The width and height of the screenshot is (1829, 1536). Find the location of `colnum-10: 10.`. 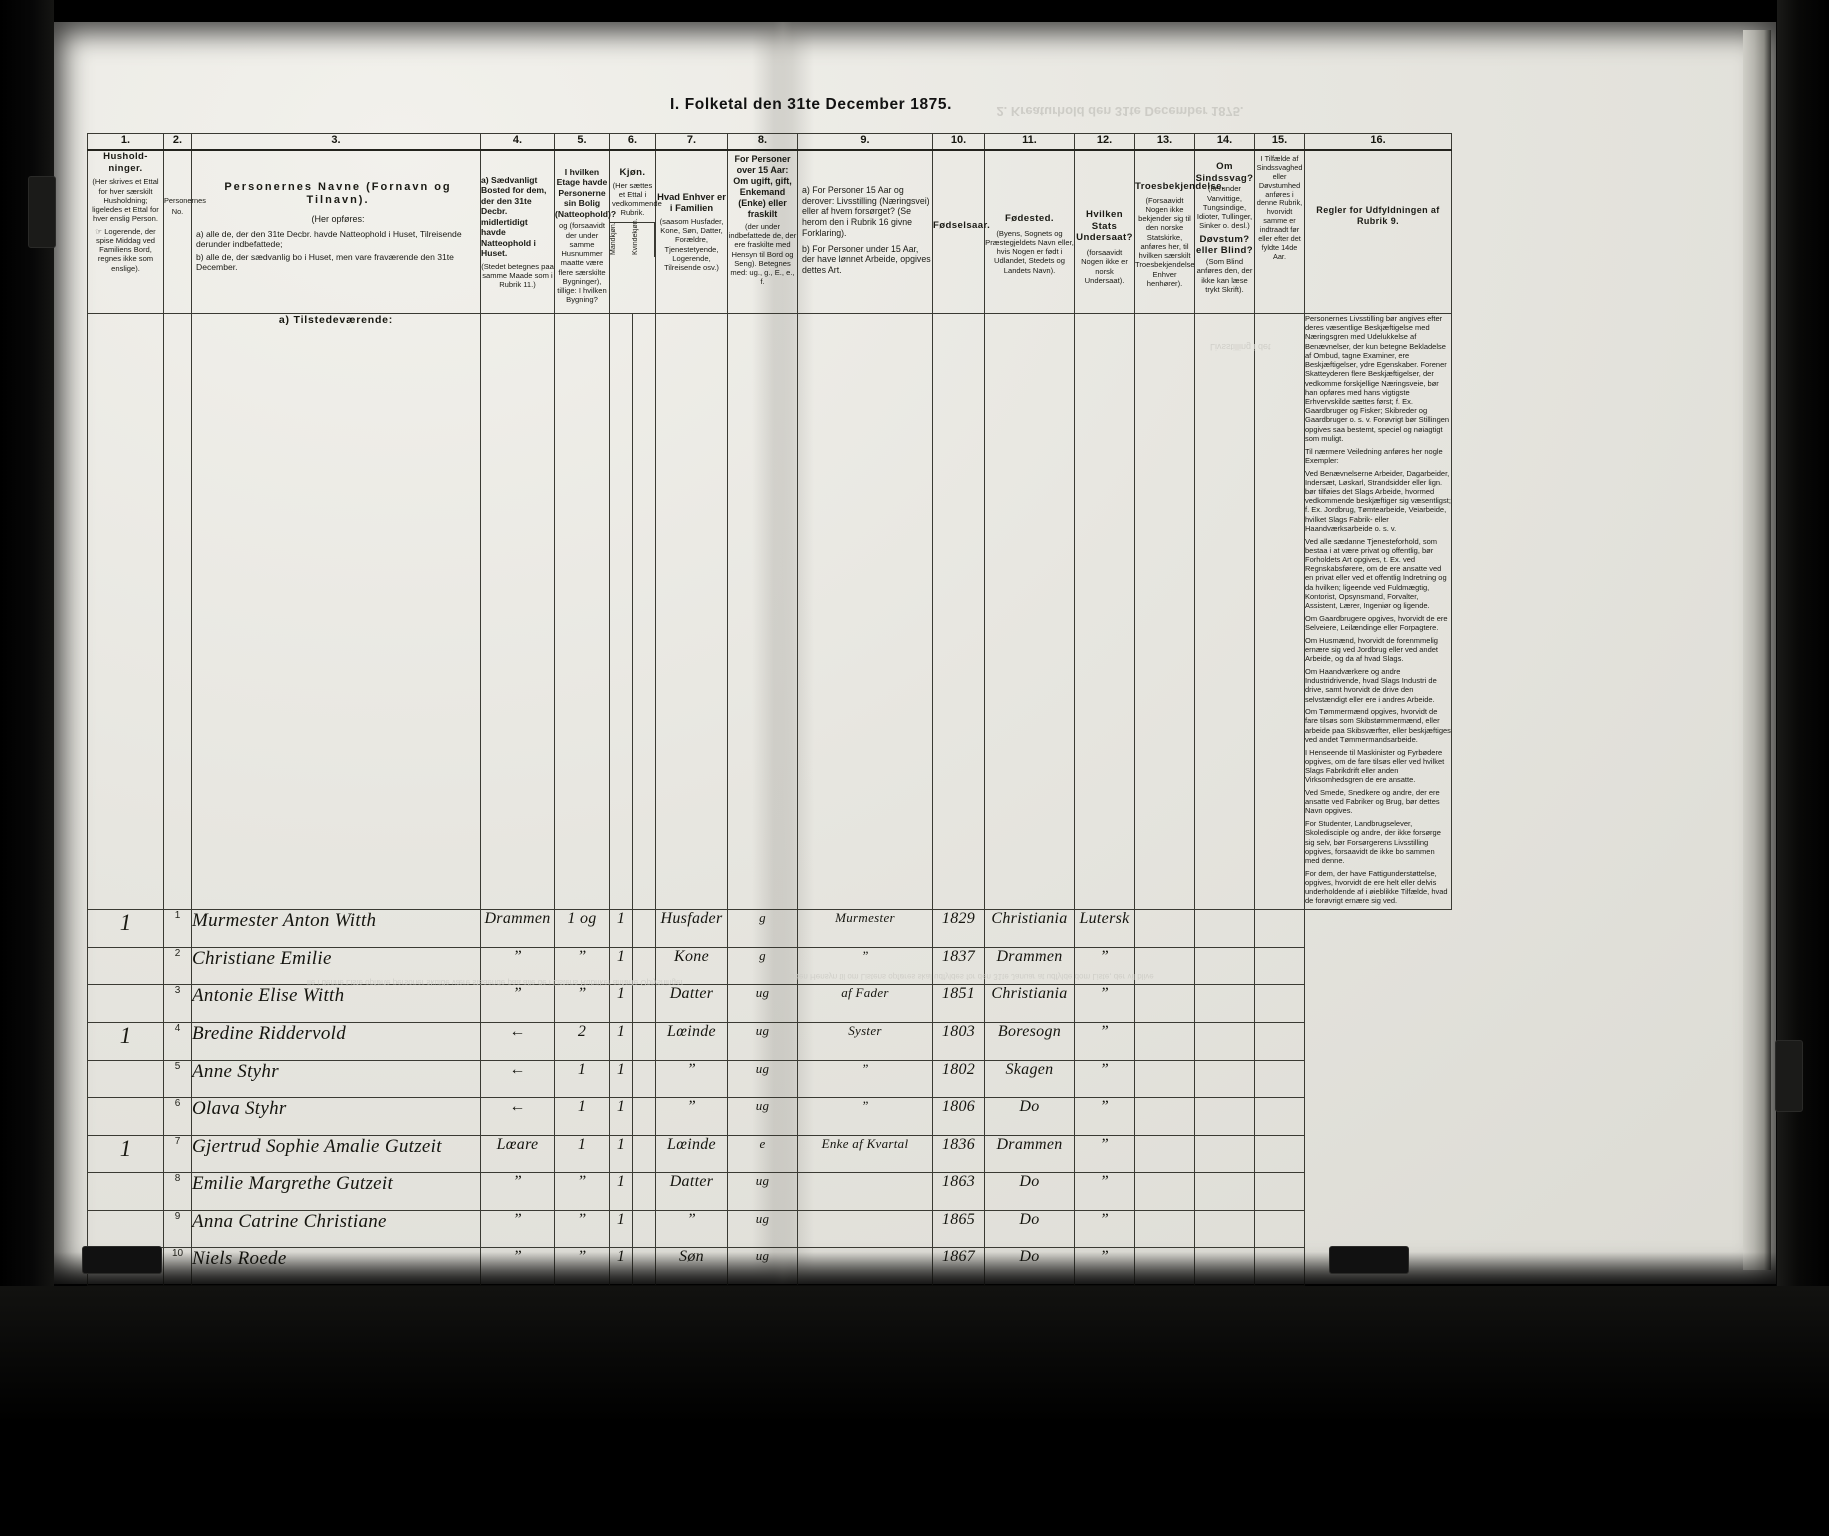

colnum-10: 10. is located at coordinates (958, 142).